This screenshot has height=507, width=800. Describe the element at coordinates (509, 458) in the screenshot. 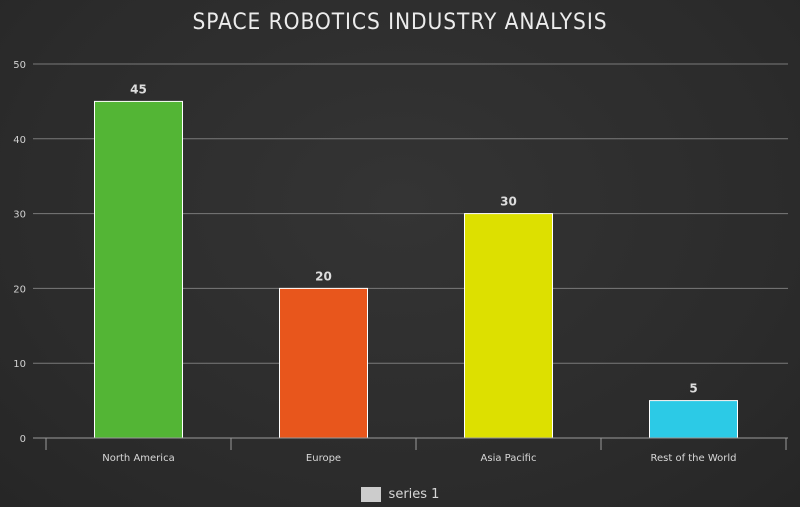

I see `x-tick-label: Asia Pacific` at that location.